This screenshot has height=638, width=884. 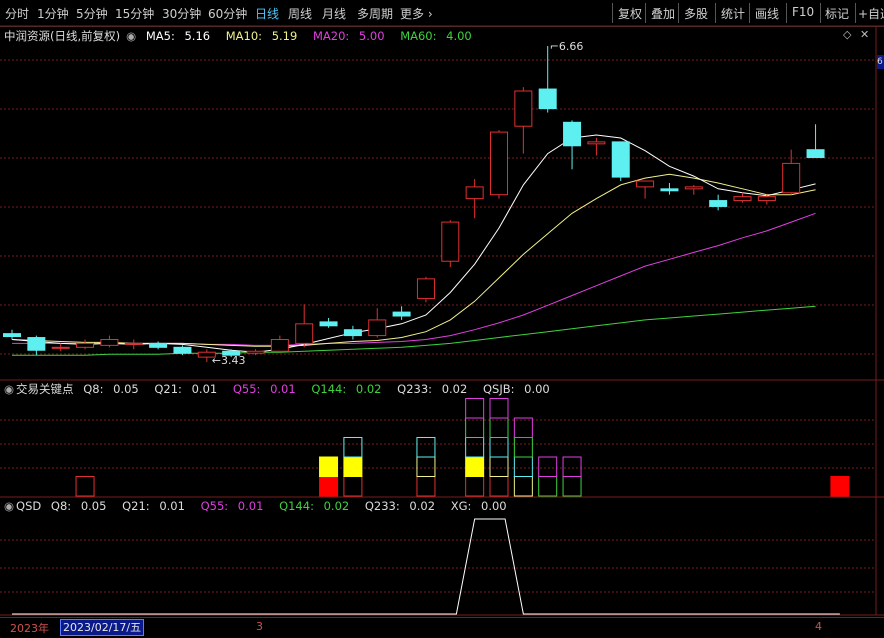 I want to click on high-price-label: ⌐6.66, so click(x=567, y=46).